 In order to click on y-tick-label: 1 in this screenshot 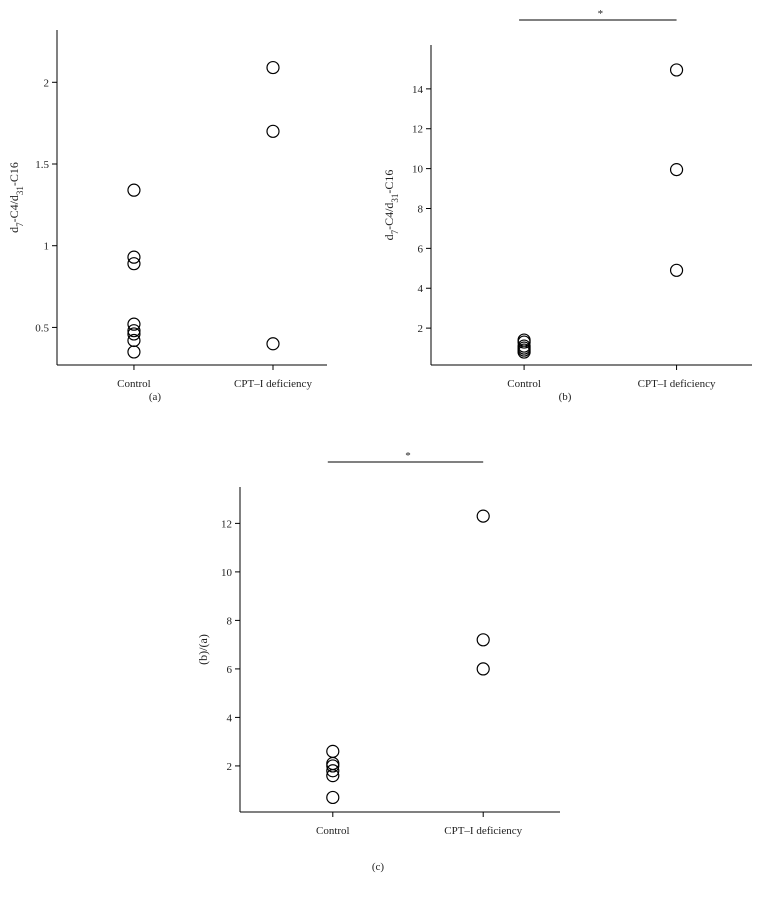, I will do `click(47, 247)`.